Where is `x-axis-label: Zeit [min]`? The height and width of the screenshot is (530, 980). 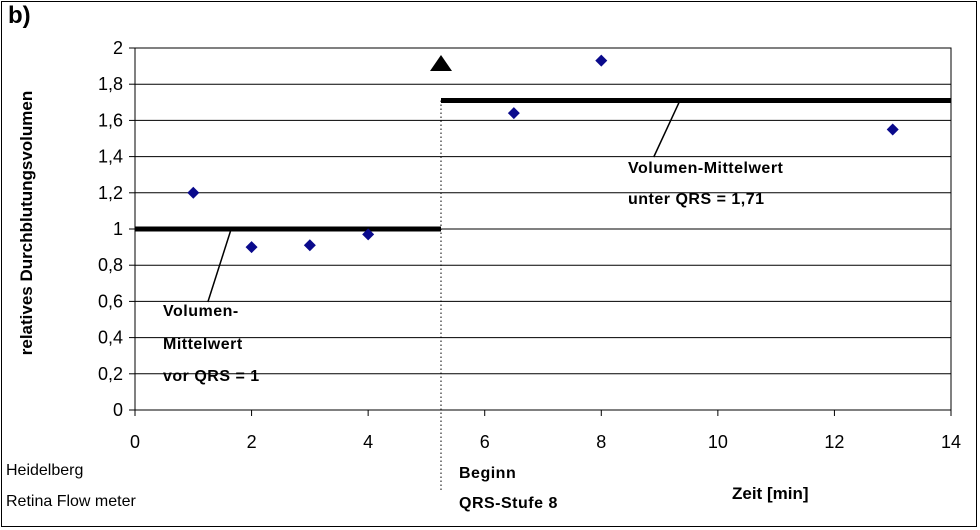
x-axis-label: Zeit [min] is located at coordinates (770, 493).